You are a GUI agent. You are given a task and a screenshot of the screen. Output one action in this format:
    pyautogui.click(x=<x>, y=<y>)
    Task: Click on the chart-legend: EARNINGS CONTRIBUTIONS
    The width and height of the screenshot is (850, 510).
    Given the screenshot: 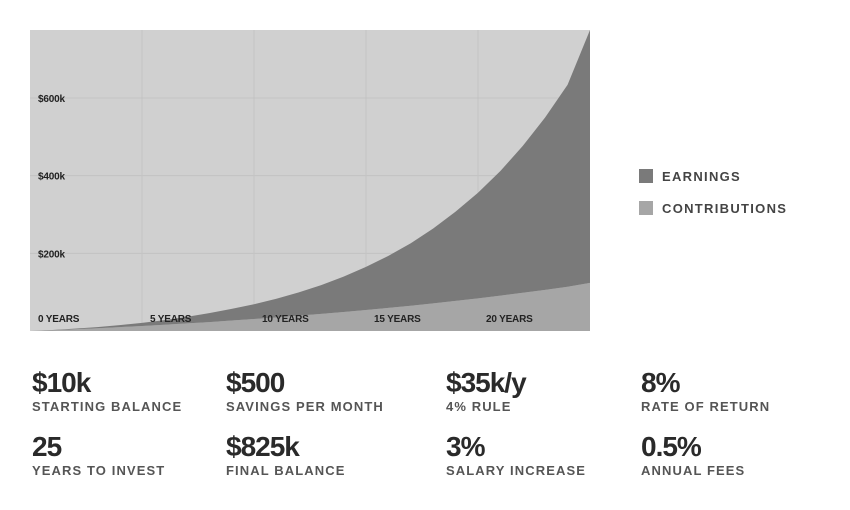 What is the action you would take?
    pyautogui.click(x=713, y=200)
    